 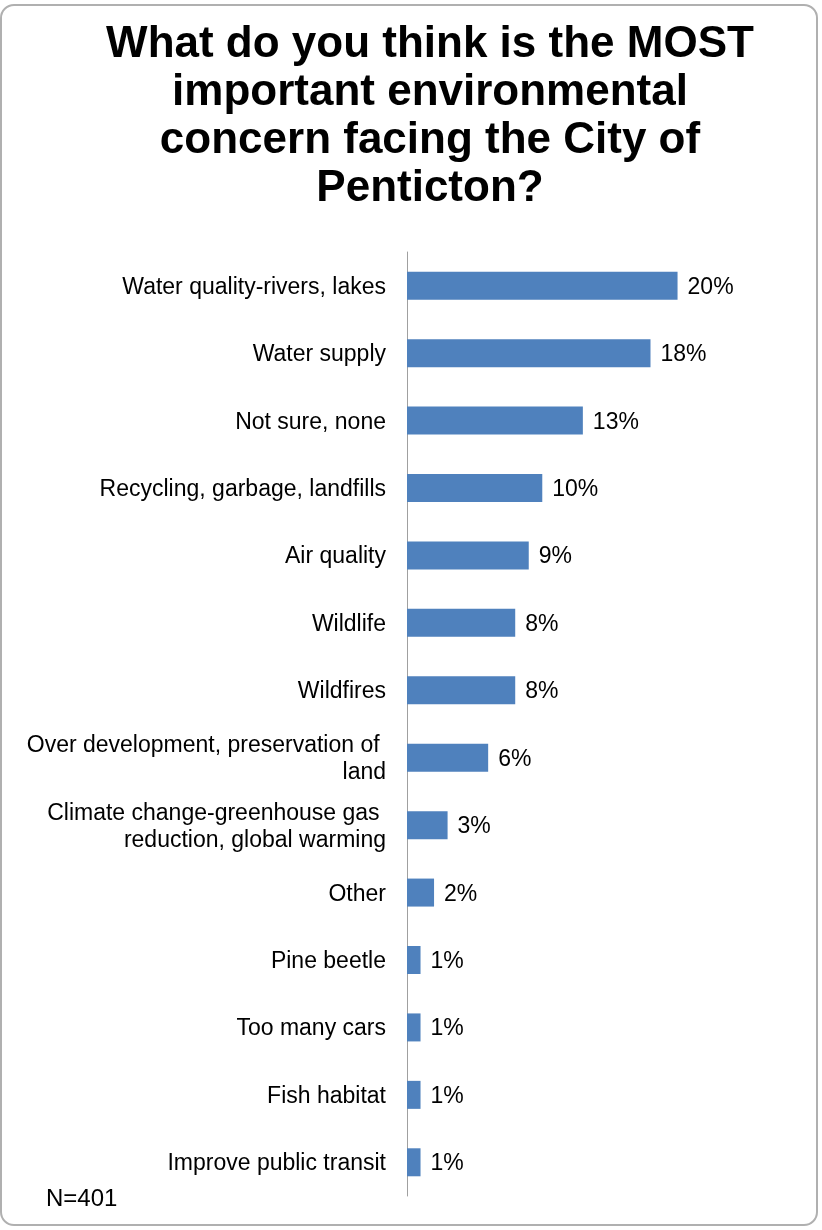 What do you see at coordinates (216, 825) in the screenshot?
I see `y-tick-label: Climate change-greenhouse gas reduction, global warming` at bounding box center [216, 825].